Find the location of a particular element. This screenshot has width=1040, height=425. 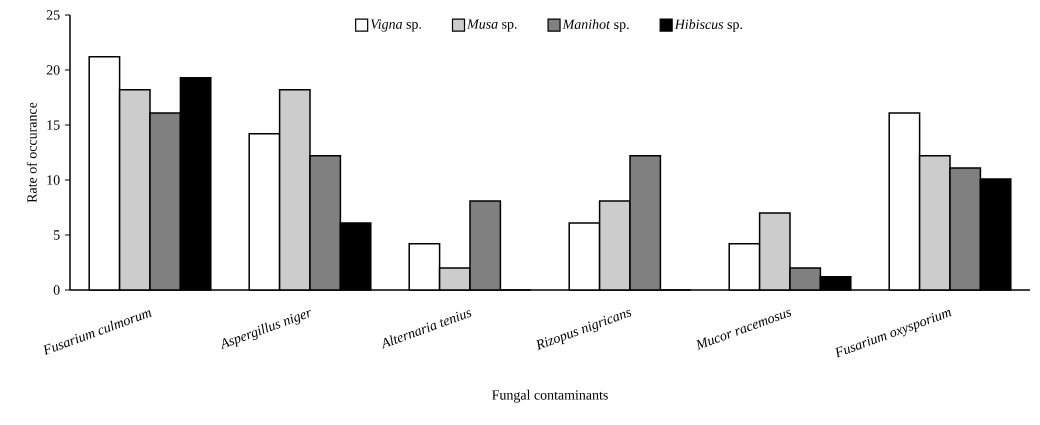

y-tick-label: 10 is located at coordinates (53, 180).